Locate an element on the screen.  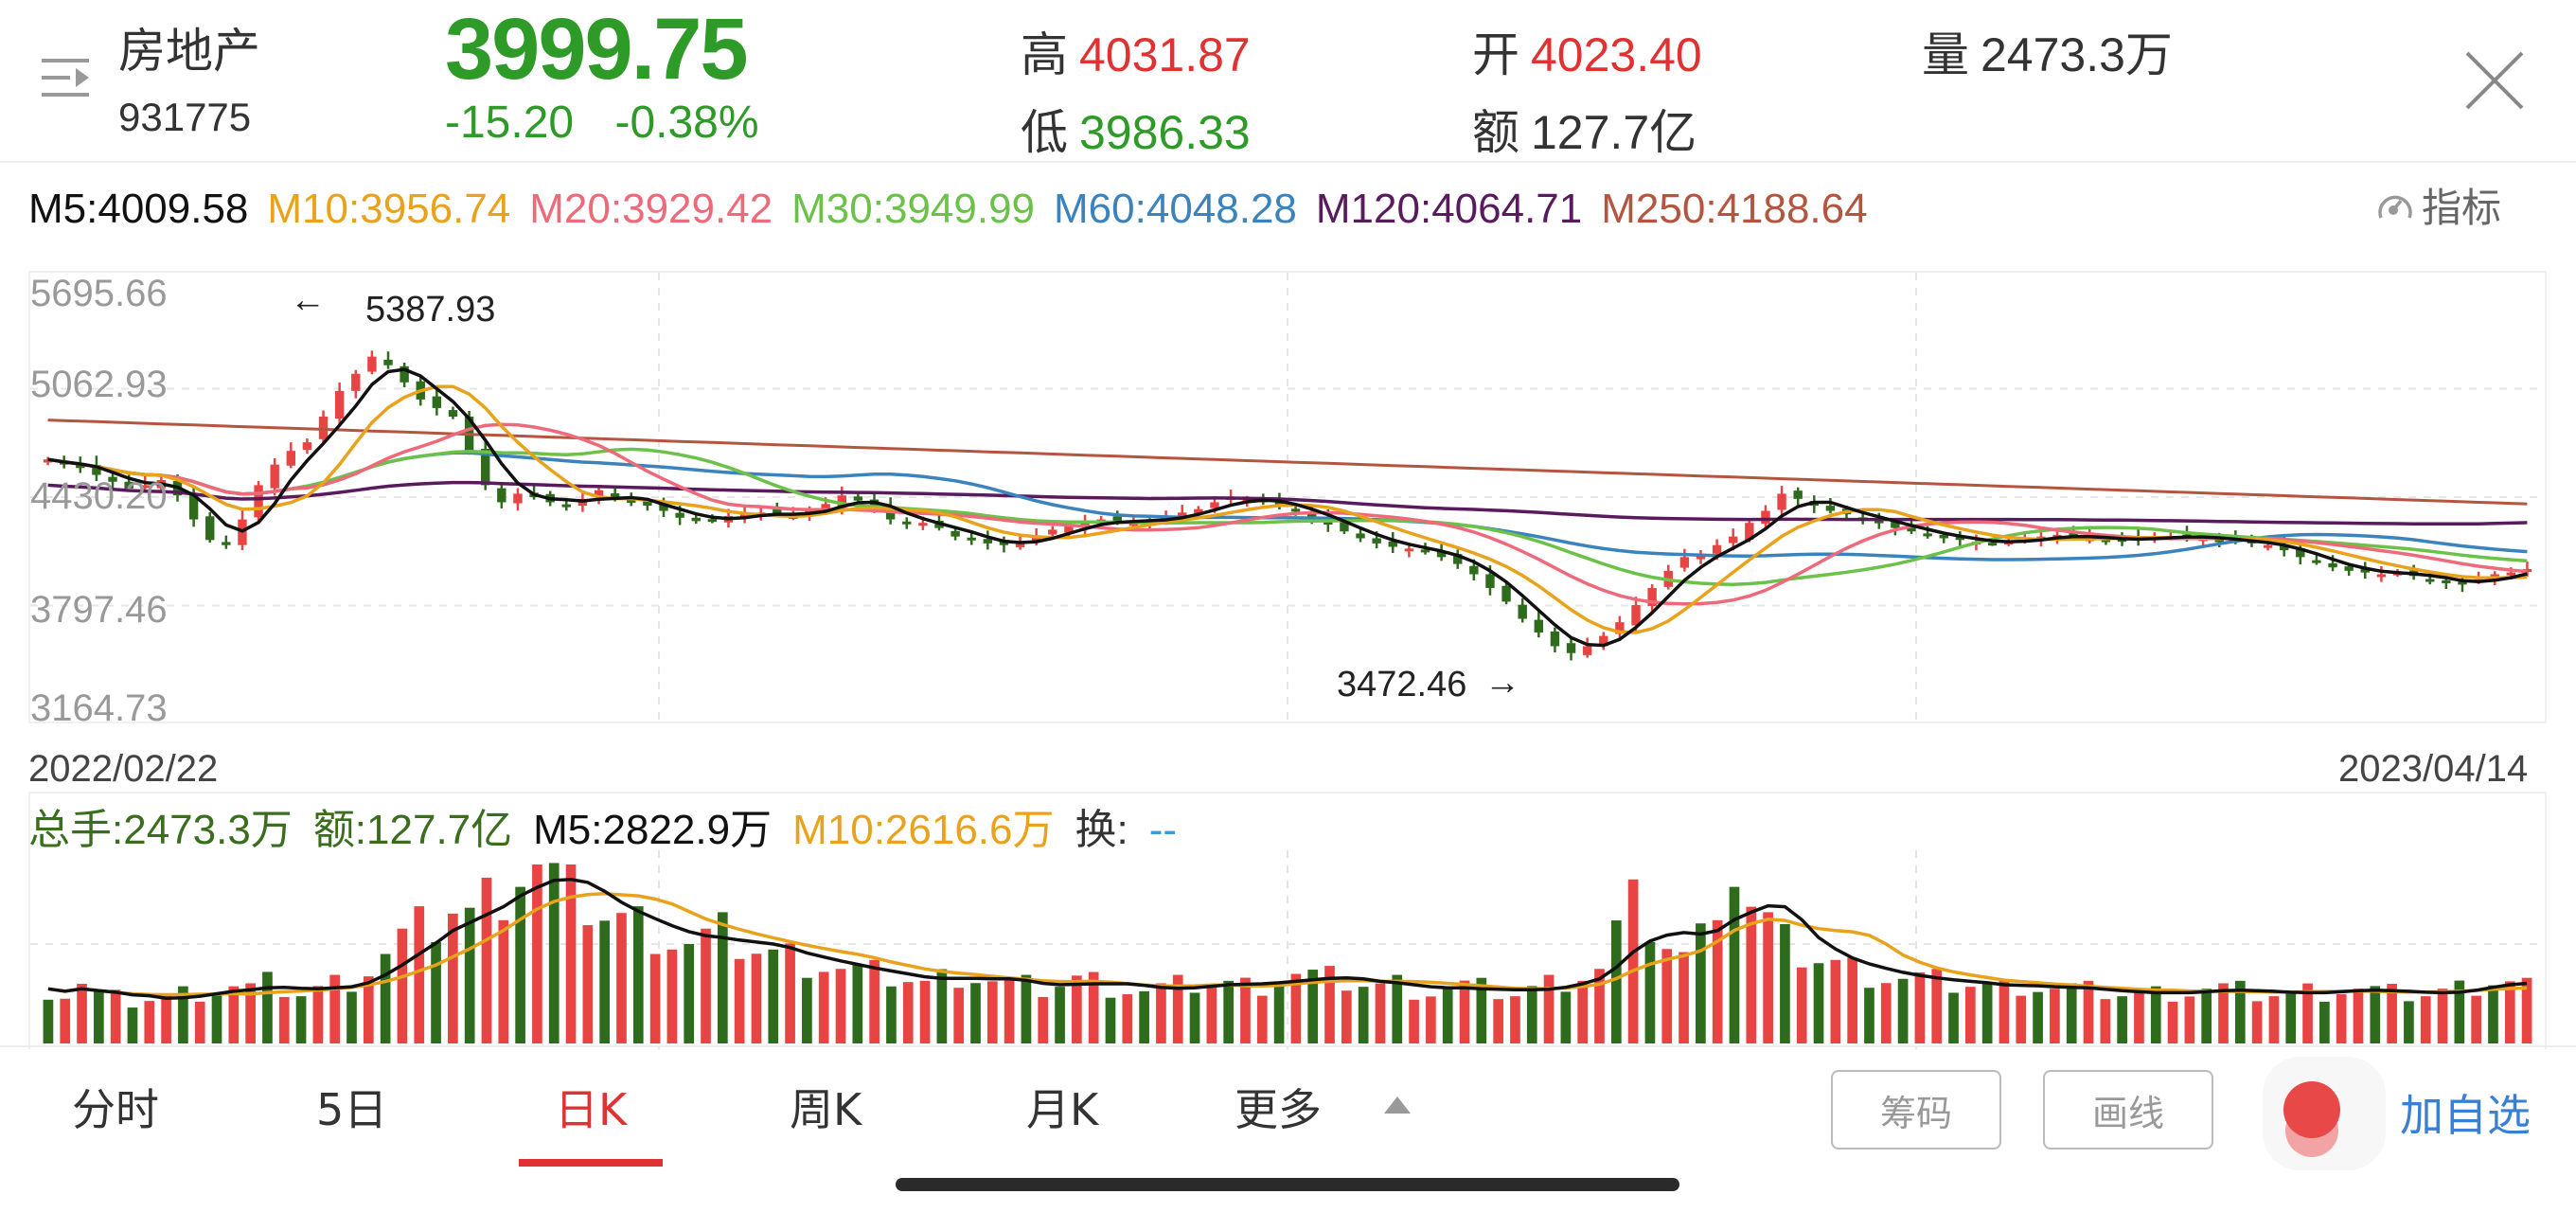
tab-weekly-k: 周K is located at coordinates (826, 1109).